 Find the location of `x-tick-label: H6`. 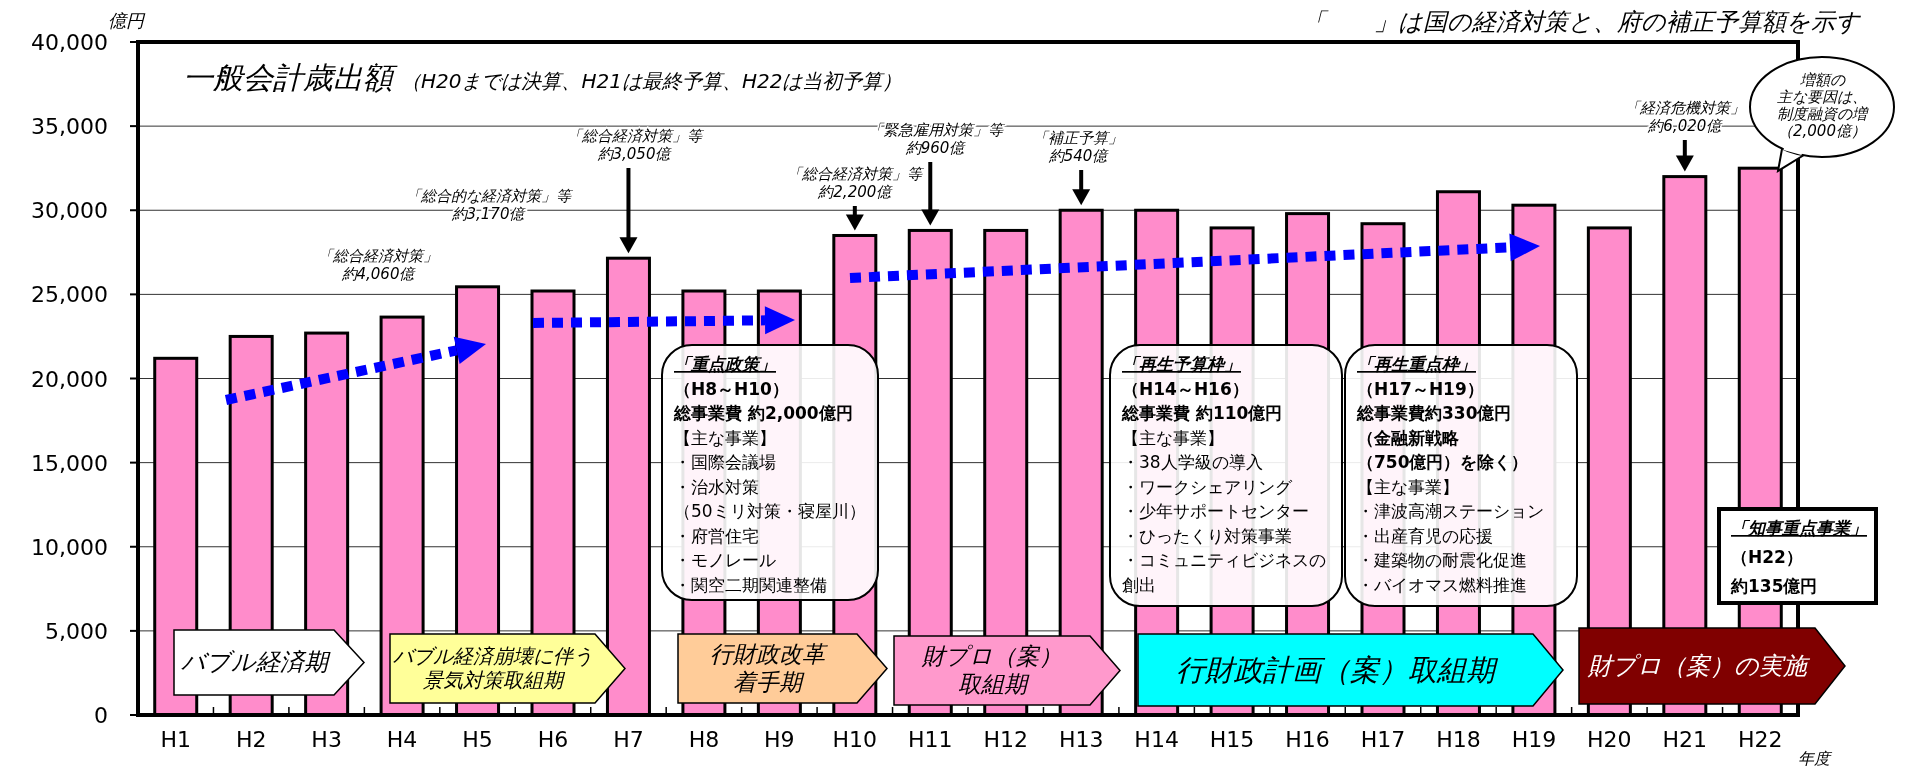

x-tick-label: H6 is located at coordinates (553, 739).